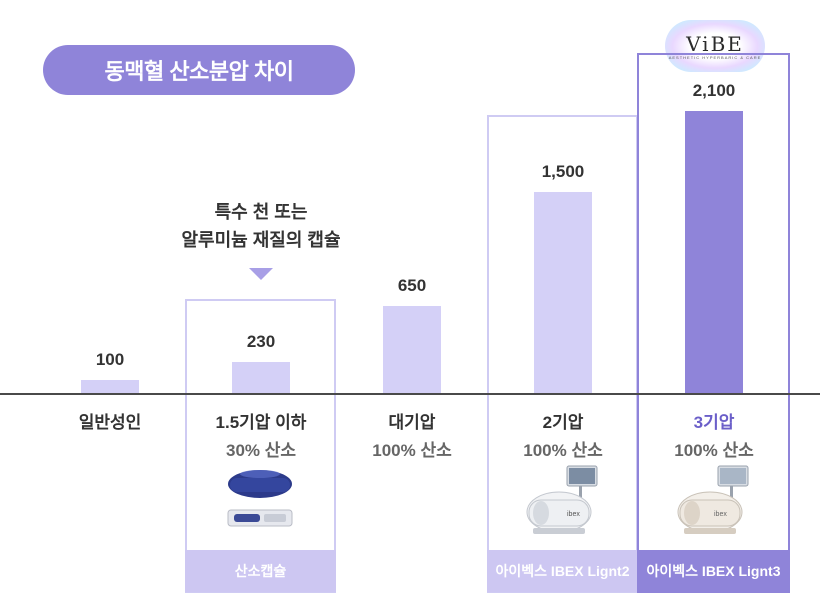  I want to click on value-label-1: 230, so click(261, 341).